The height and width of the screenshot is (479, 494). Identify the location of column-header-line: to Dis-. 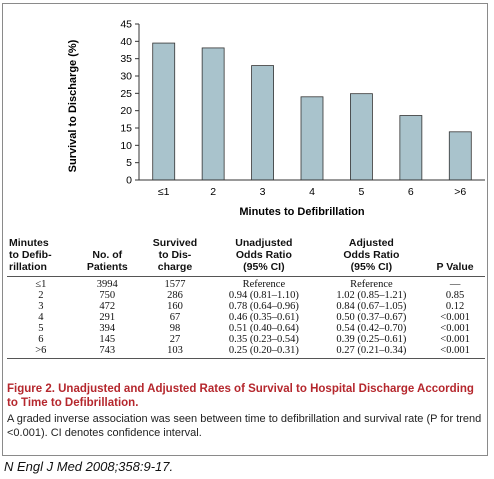
(175, 255).